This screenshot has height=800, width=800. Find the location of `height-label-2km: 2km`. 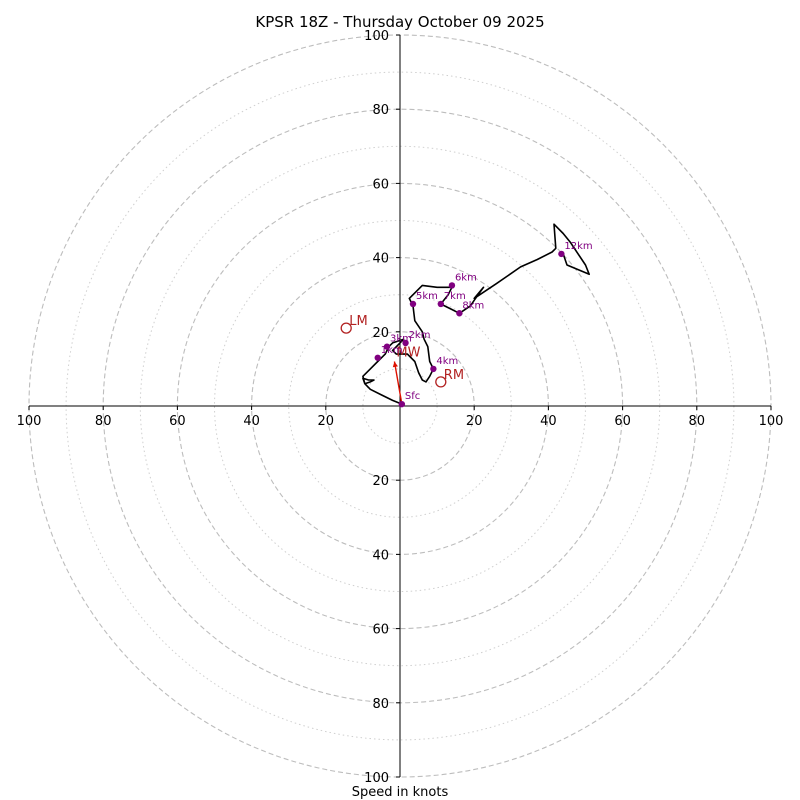

height-label-2km: 2km is located at coordinates (420, 335).